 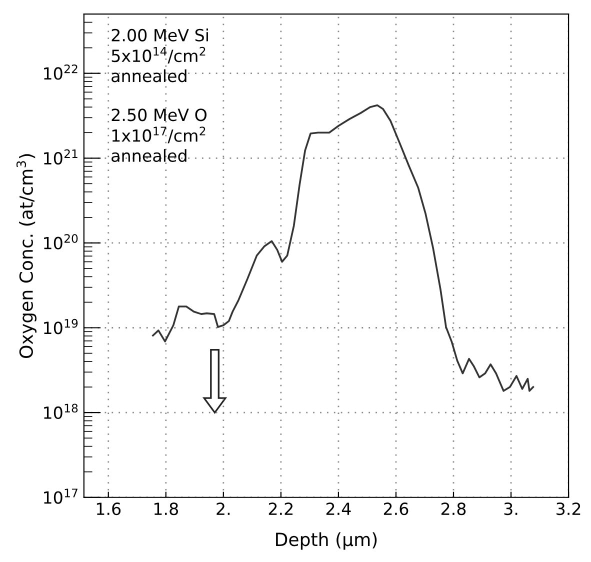 I want to click on x-tick-label: 2.6, so click(x=396, y=509).